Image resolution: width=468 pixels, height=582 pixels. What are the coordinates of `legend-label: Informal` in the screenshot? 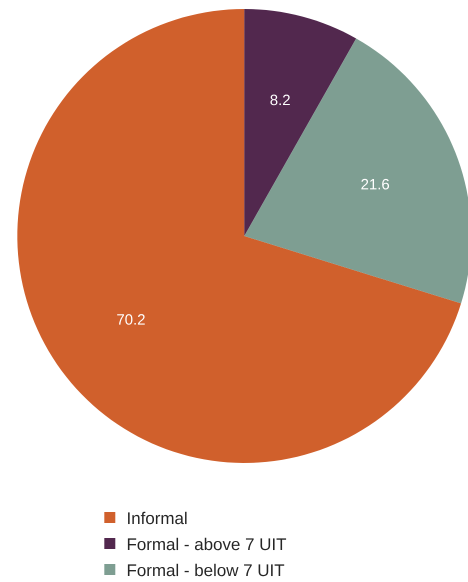 It's located at (157, 518).